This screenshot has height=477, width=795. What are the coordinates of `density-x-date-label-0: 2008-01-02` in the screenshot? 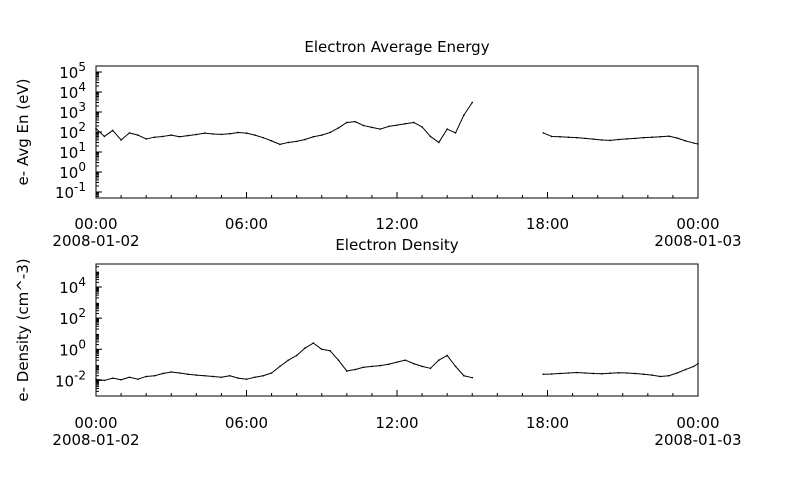 It's located at (95, 440).